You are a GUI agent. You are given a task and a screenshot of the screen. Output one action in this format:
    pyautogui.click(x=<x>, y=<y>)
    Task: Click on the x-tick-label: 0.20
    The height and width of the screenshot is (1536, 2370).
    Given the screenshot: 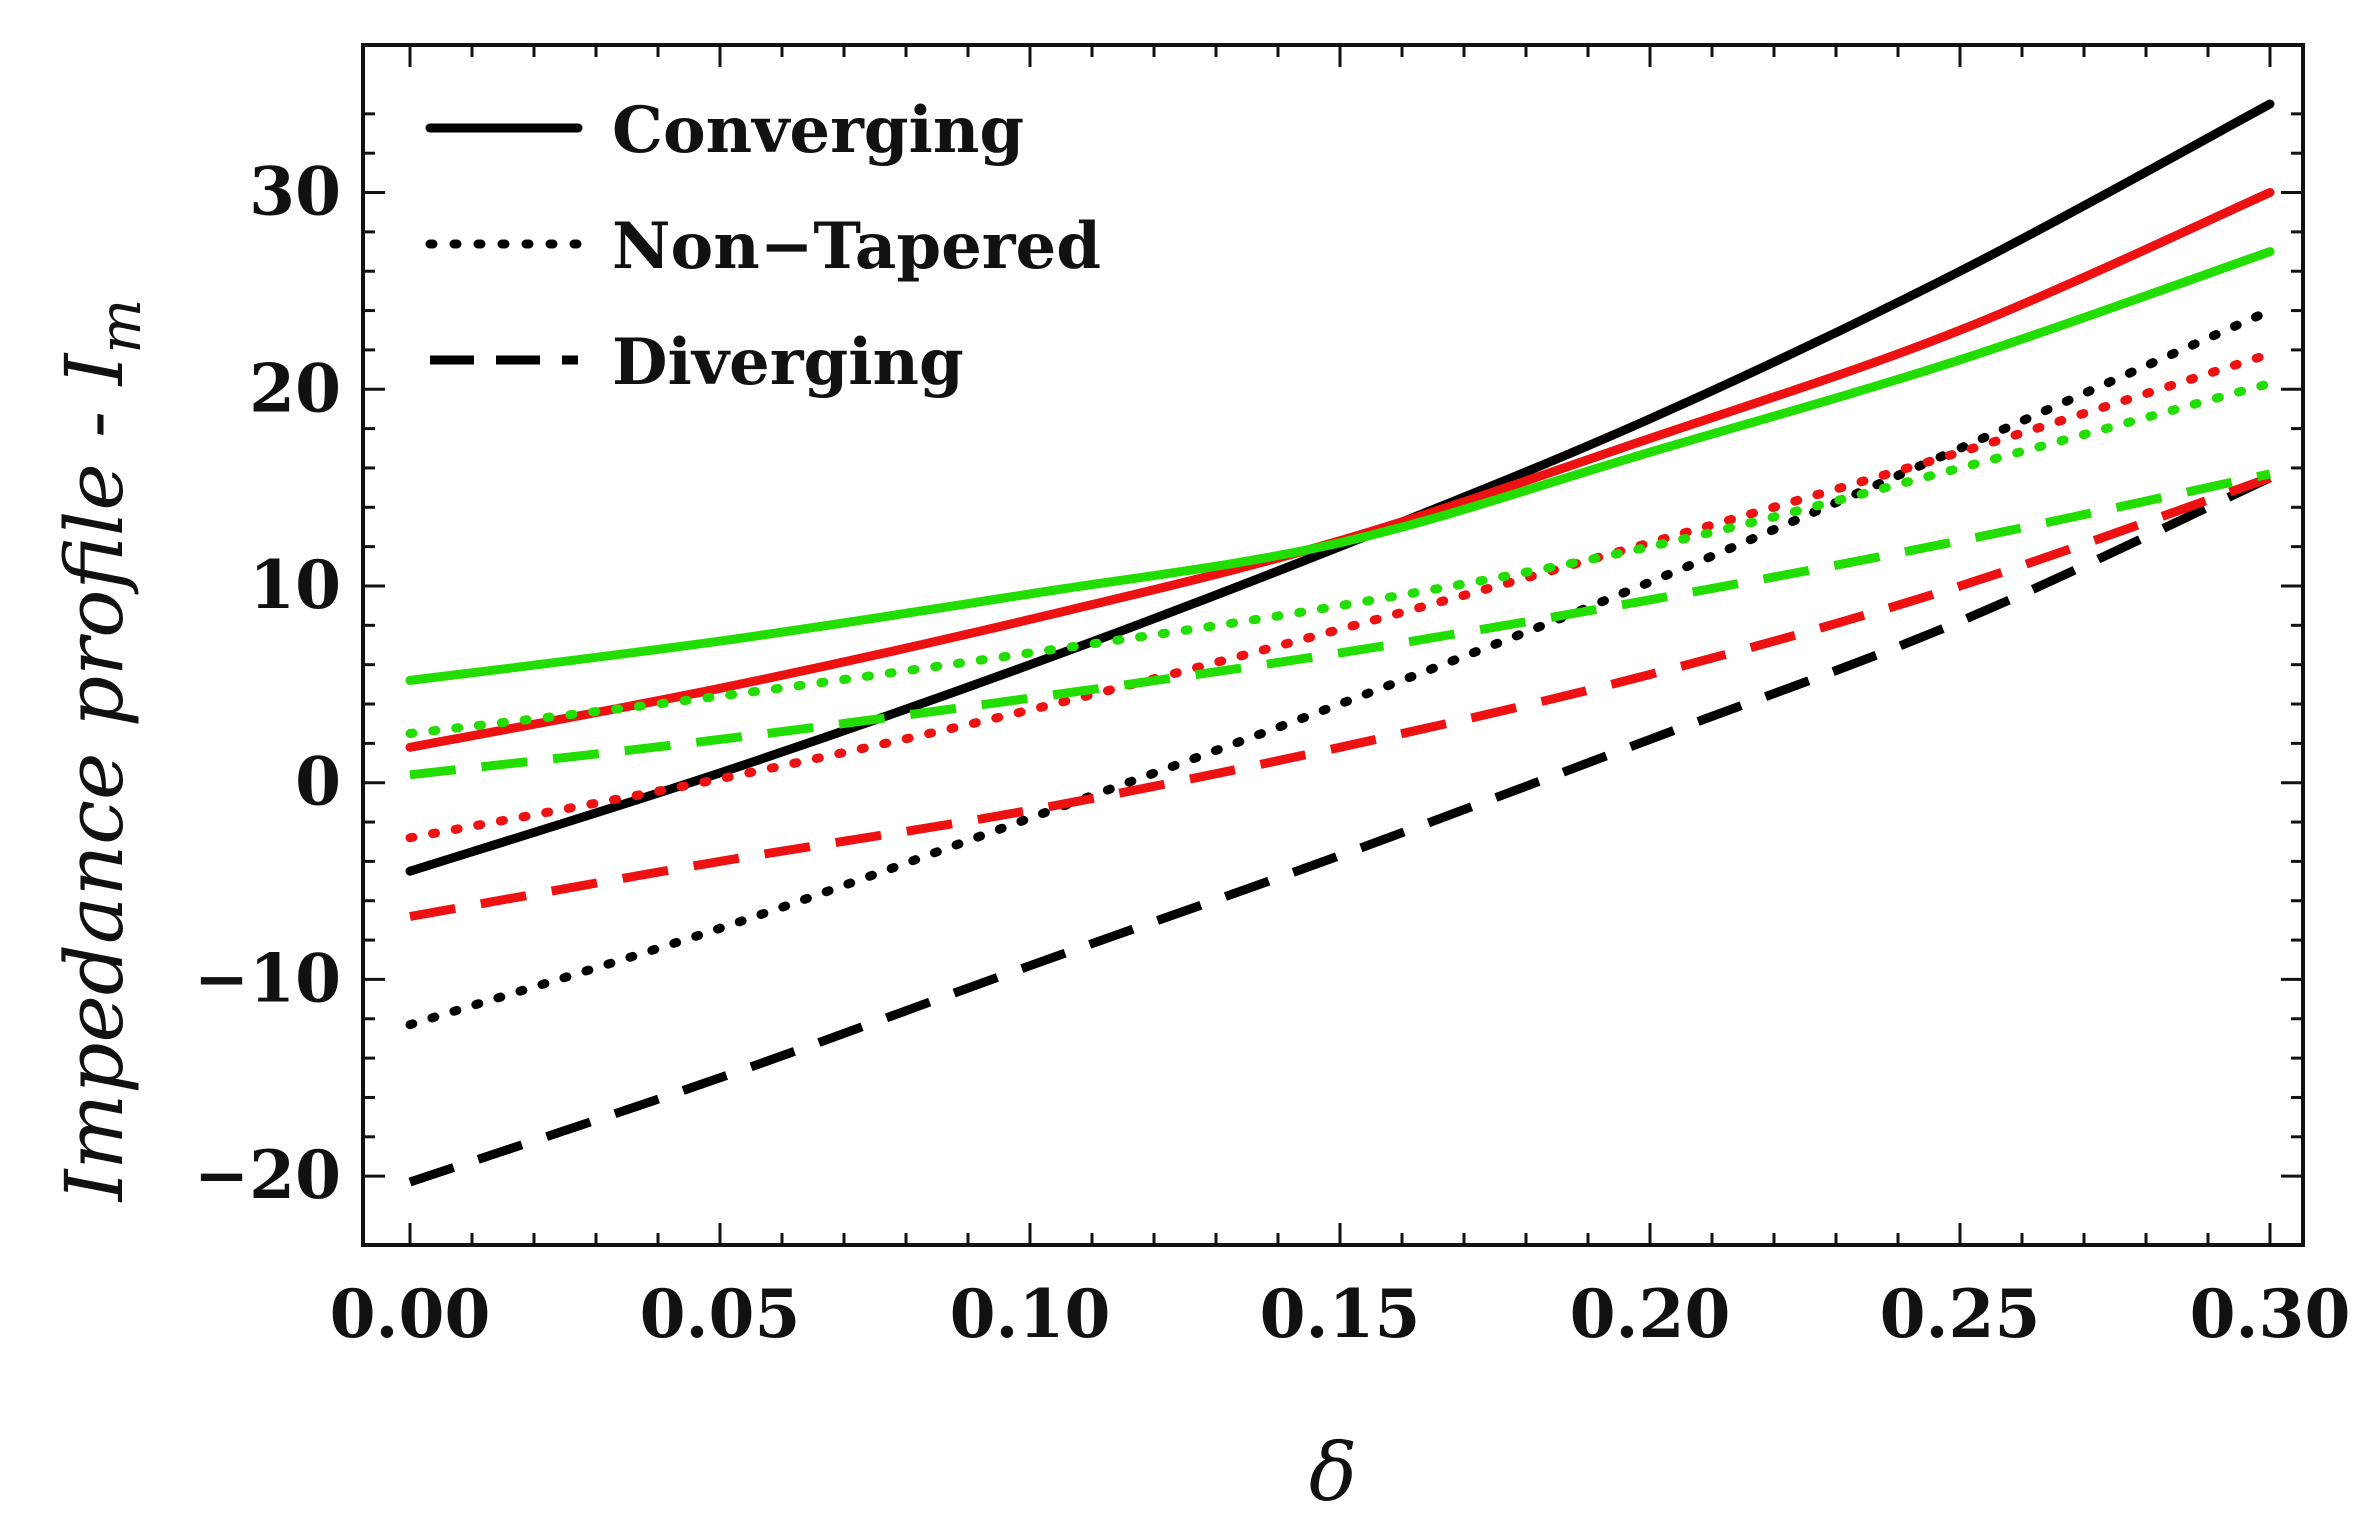 What is the action you would take?
    pyautogui.click(x=1650, y=1314)
    